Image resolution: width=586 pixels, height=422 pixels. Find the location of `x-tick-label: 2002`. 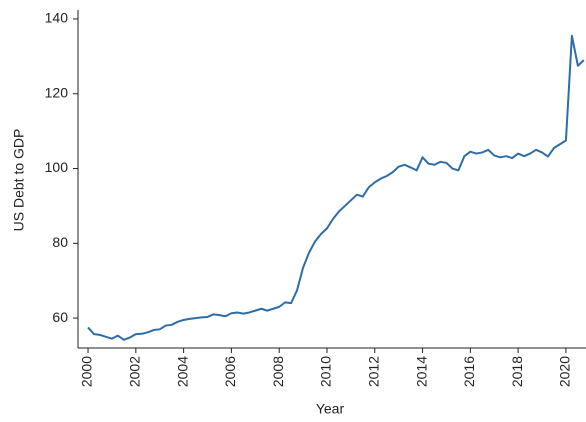

x-tick-label: 2002 is located at coordinates (135, 371).